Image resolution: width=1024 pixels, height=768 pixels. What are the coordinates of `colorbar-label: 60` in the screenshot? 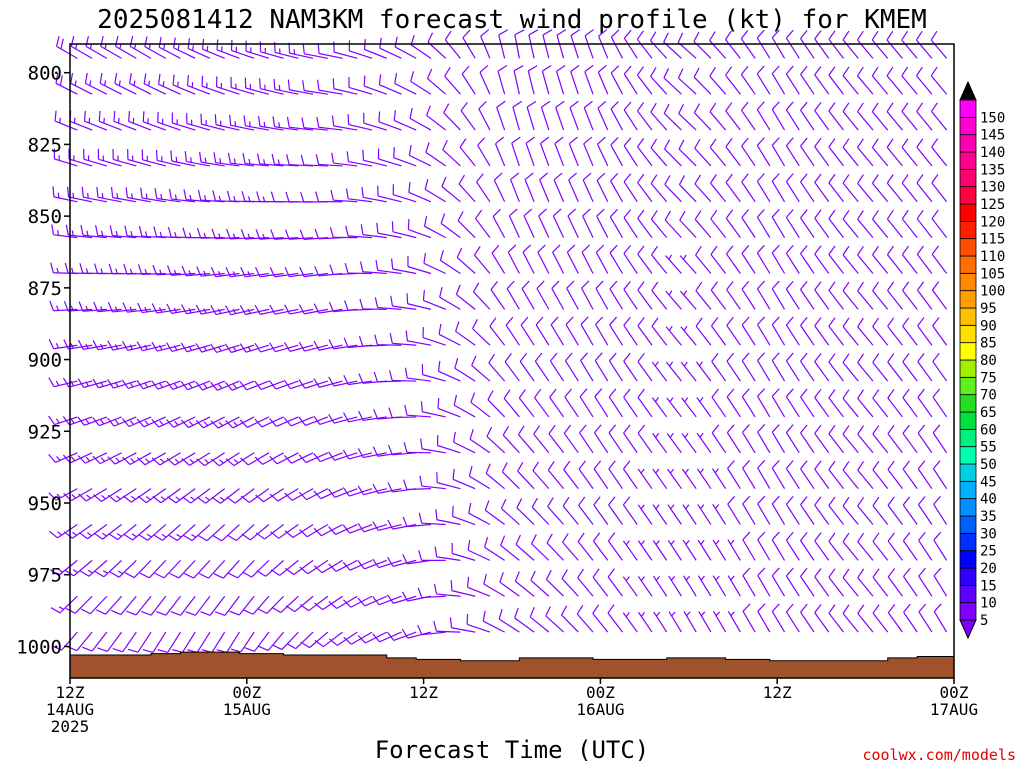 It's located at (988, 430).